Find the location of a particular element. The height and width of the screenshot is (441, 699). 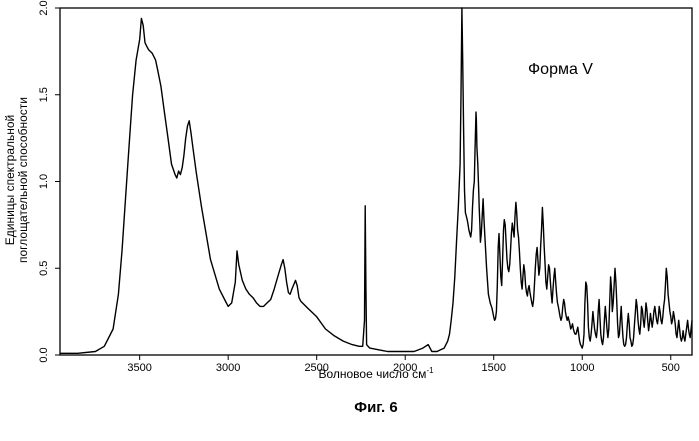

form-annotation: Форма V is located at coordinates (560, 69).